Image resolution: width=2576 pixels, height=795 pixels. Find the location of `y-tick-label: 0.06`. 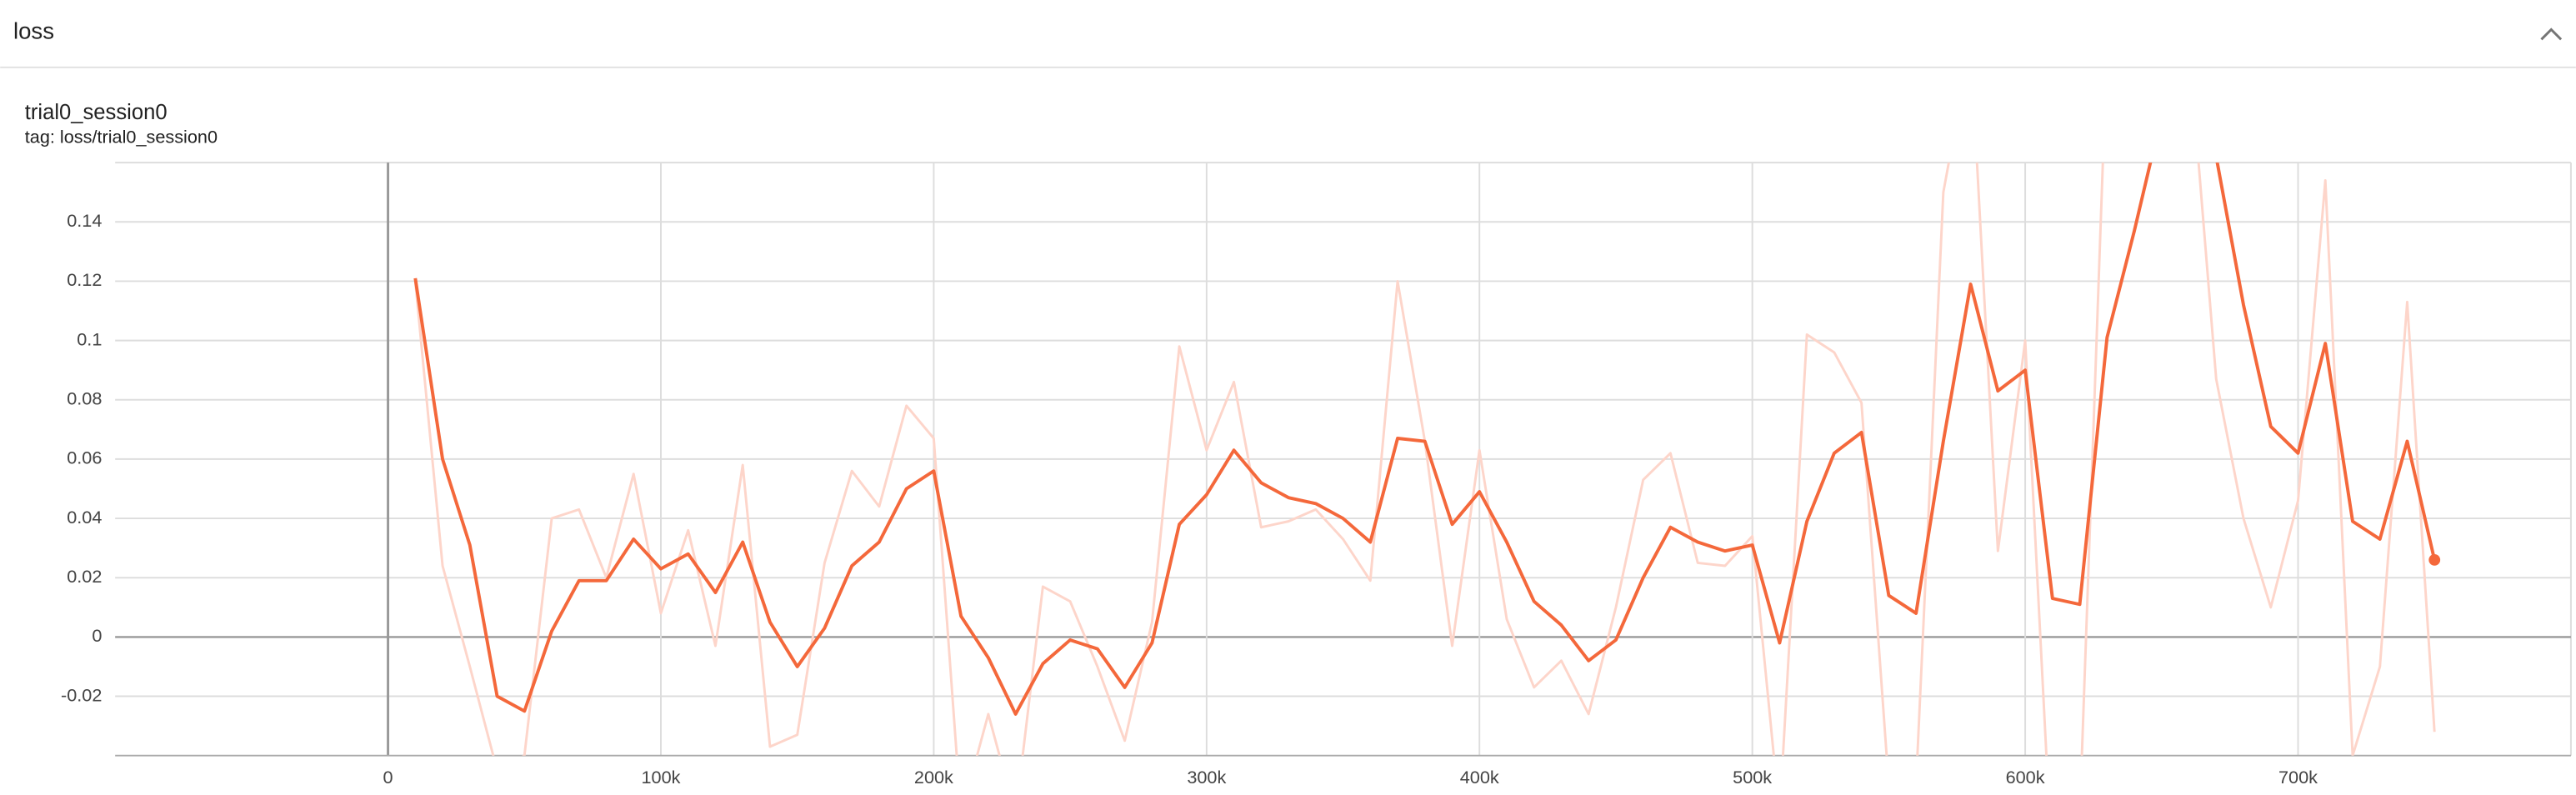

y-tick-label: 0.06 is located at coordinates (84, 458).